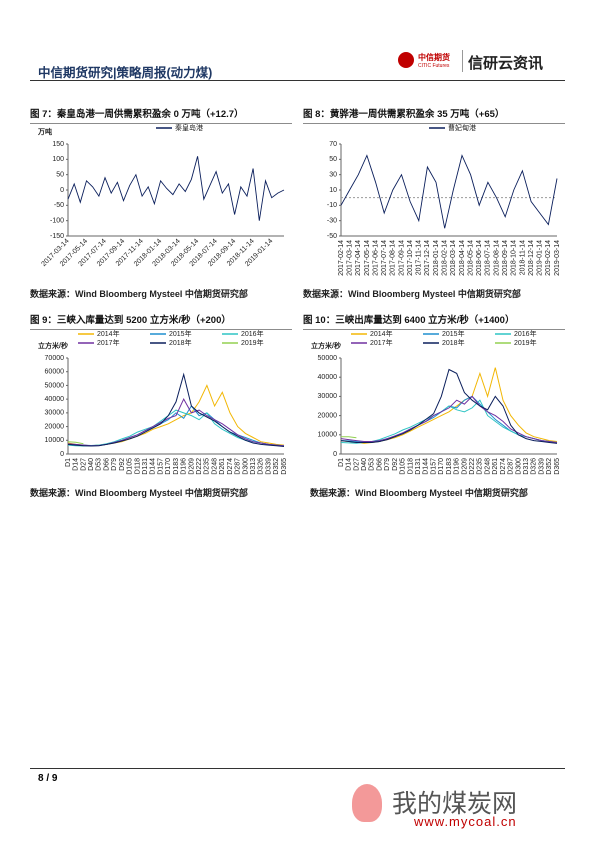  Describe the element at coordinates (276, 466) in the screenshot. I see `x-tick-label: D352` at that location.